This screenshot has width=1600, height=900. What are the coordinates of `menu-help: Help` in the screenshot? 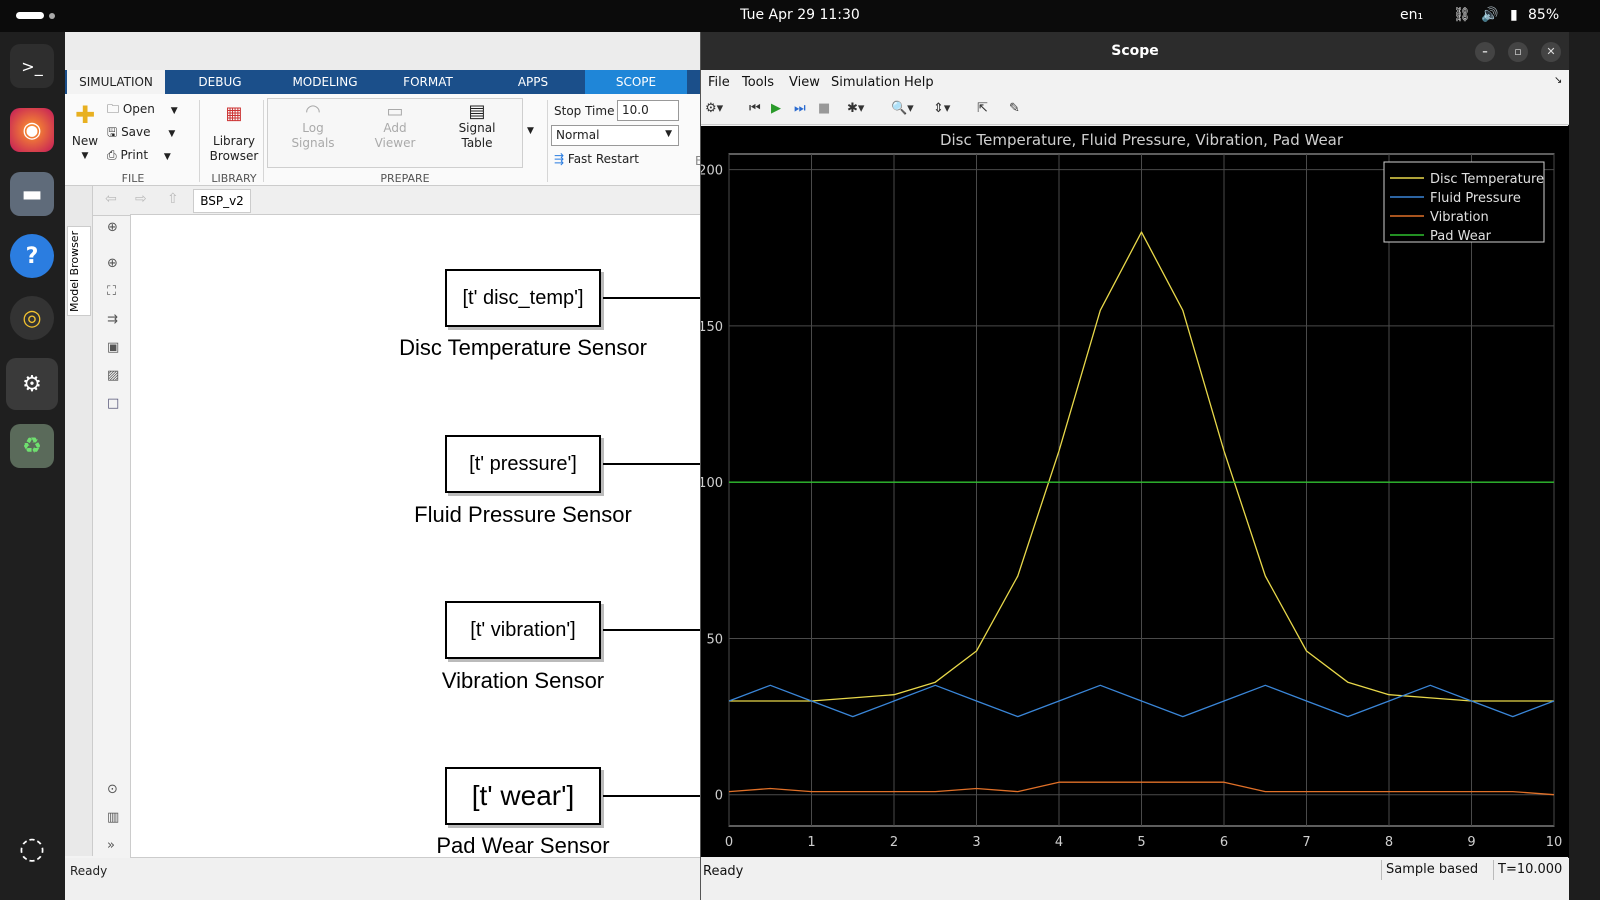 It's located at (919, 82).